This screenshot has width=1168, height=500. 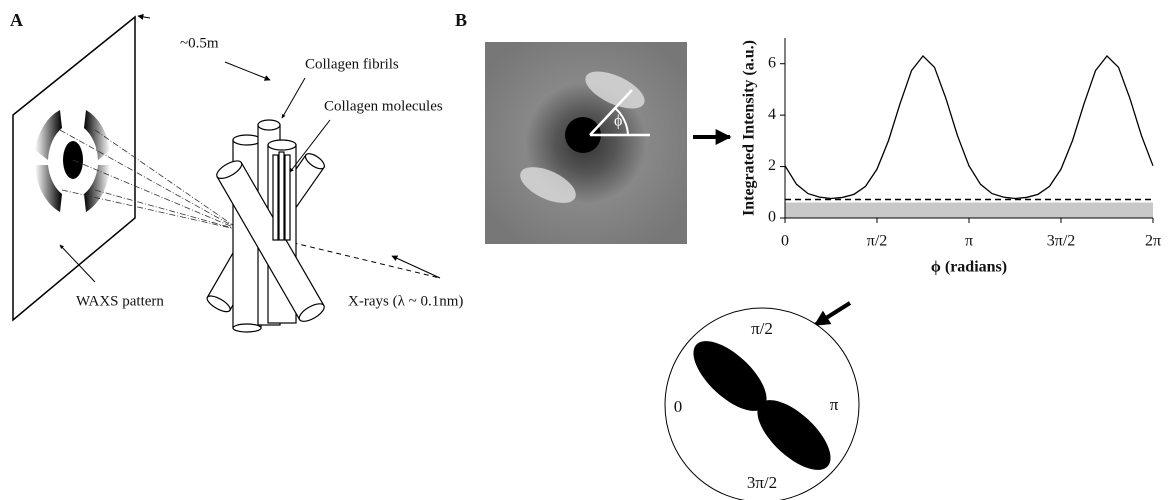 What do you see at coordinates (772, 114) in the screenshot?
I see `y-tick-label: 4` at bounding box center [772, 114].